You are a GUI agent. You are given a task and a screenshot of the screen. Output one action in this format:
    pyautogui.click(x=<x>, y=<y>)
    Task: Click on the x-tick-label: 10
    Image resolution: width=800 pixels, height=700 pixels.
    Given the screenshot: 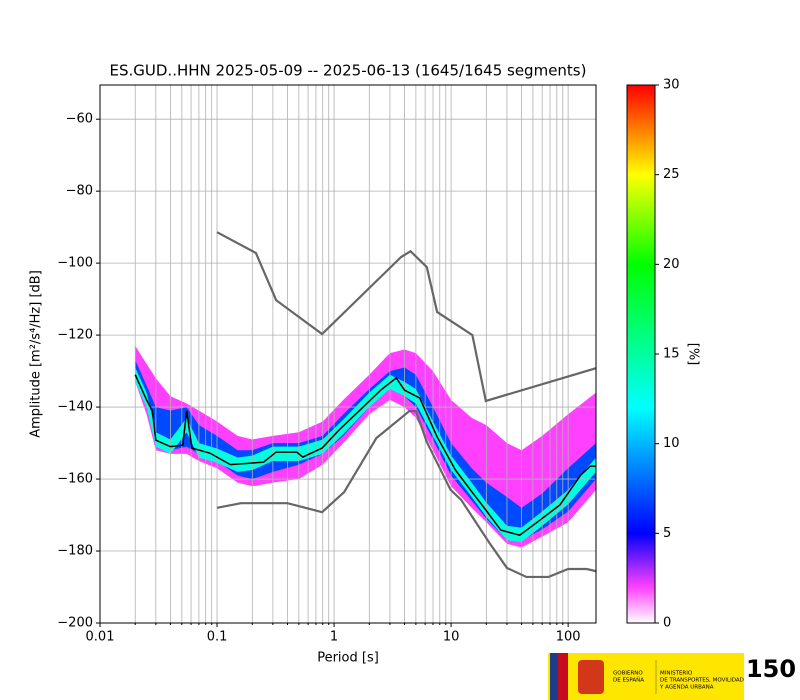 What is the action you would take?
    pyautogui.click(x=451, y=637)
    